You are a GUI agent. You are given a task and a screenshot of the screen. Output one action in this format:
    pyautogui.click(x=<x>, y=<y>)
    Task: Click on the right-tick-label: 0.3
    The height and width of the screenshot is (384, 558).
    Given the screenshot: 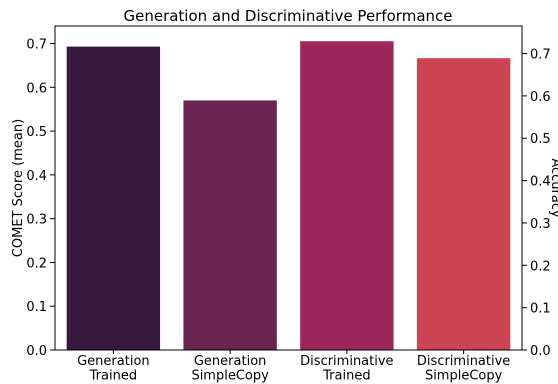 What is the action you would take?
    pyautogui.click(x=540, y=224)
    